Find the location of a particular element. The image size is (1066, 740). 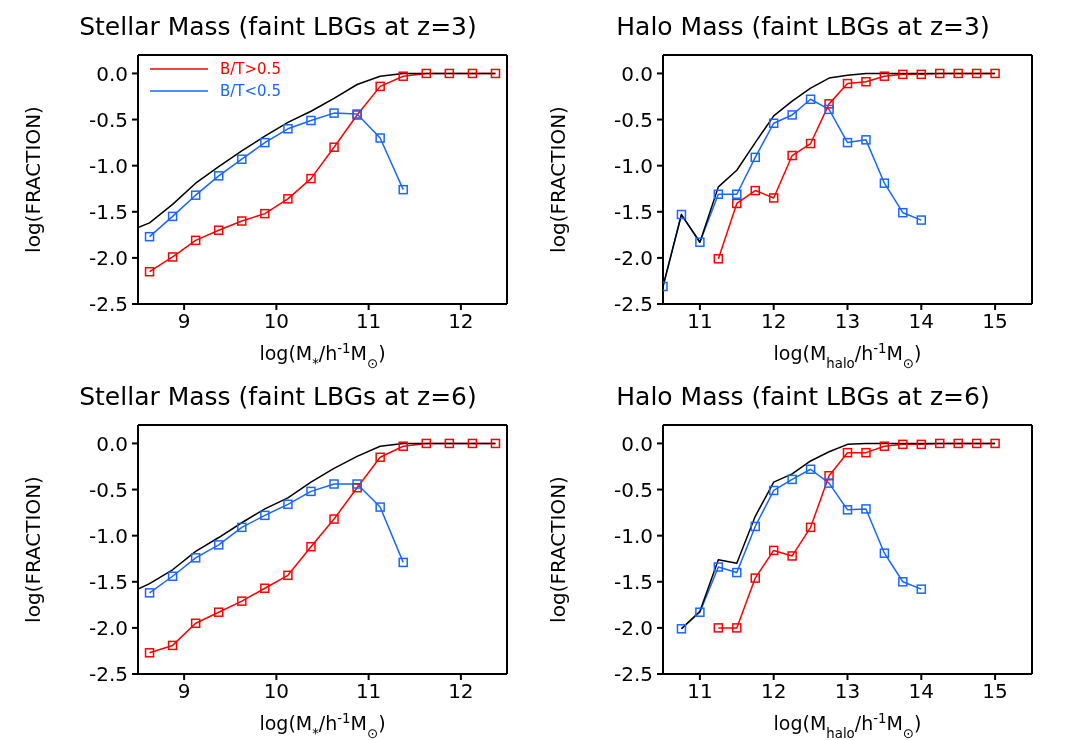

x-axis-title: log(M$_{*}$/h$^{-1}$M$_{⊙}$) is located at coordinates (322, 725).